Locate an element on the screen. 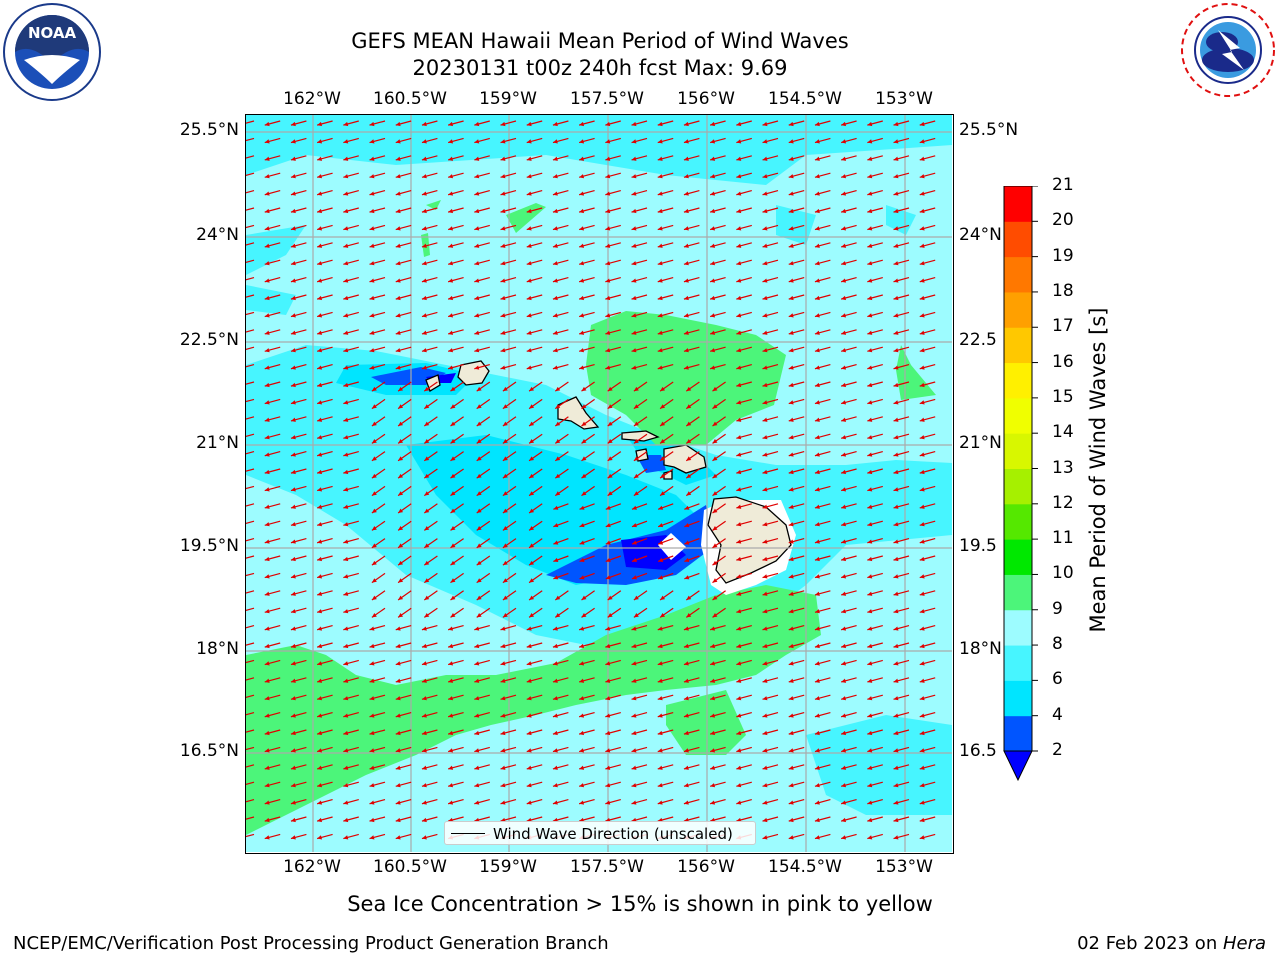 The image size is (1280, 960). colorbar-segment is located at coordinates (1018, 627).